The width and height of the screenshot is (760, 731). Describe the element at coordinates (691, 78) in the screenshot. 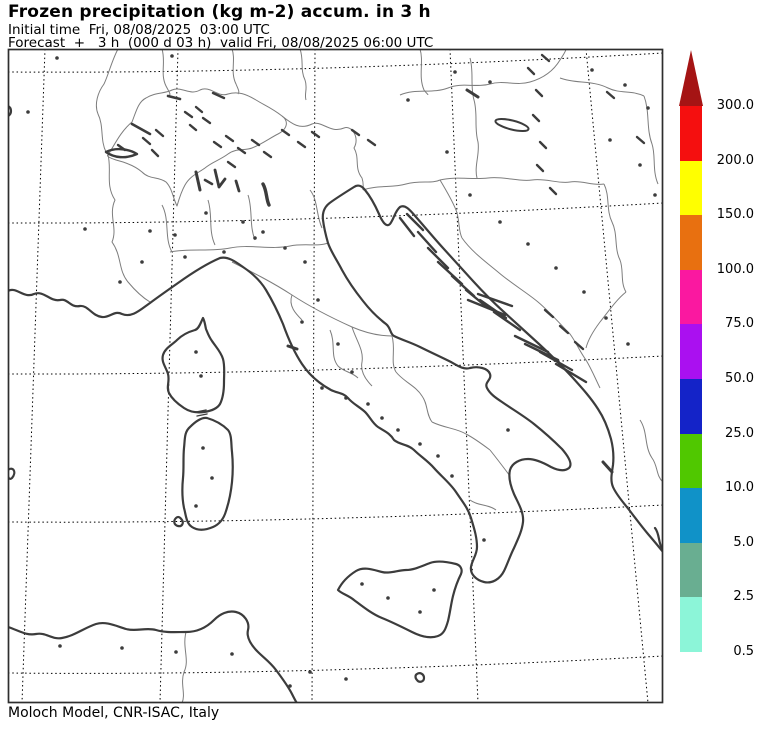

I see `colorbar-overflow-arrow` at that location.